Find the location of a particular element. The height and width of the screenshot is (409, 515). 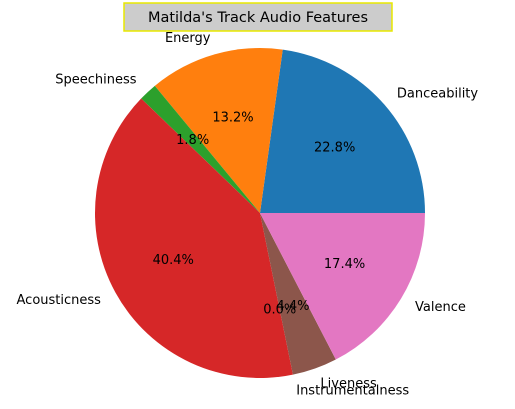

pie-label-energy: Energy is located at coordinates (188, 38).